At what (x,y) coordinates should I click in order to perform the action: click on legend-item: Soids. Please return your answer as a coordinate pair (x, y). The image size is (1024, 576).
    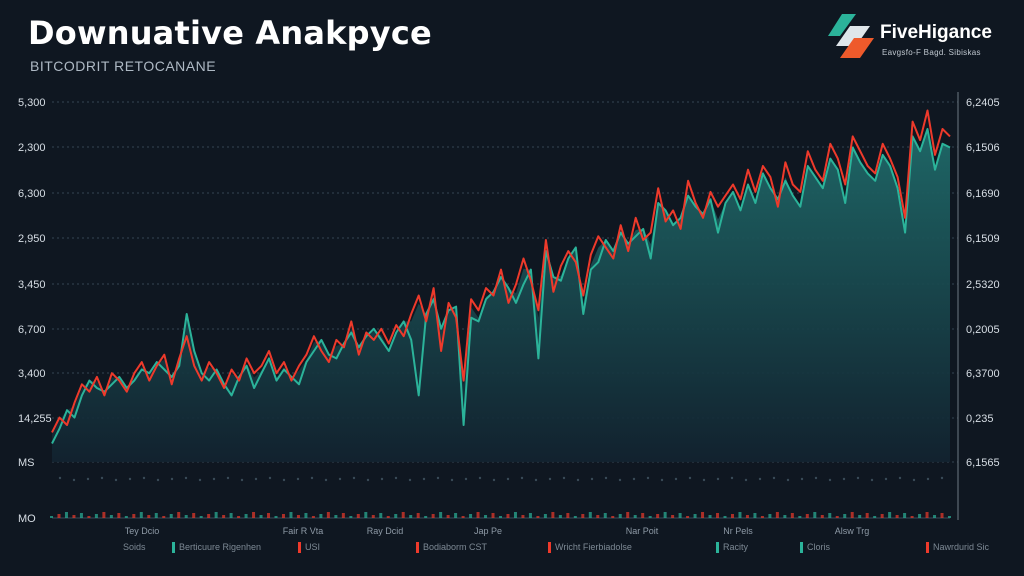
    Looking at the image, I should click on (131, 549).